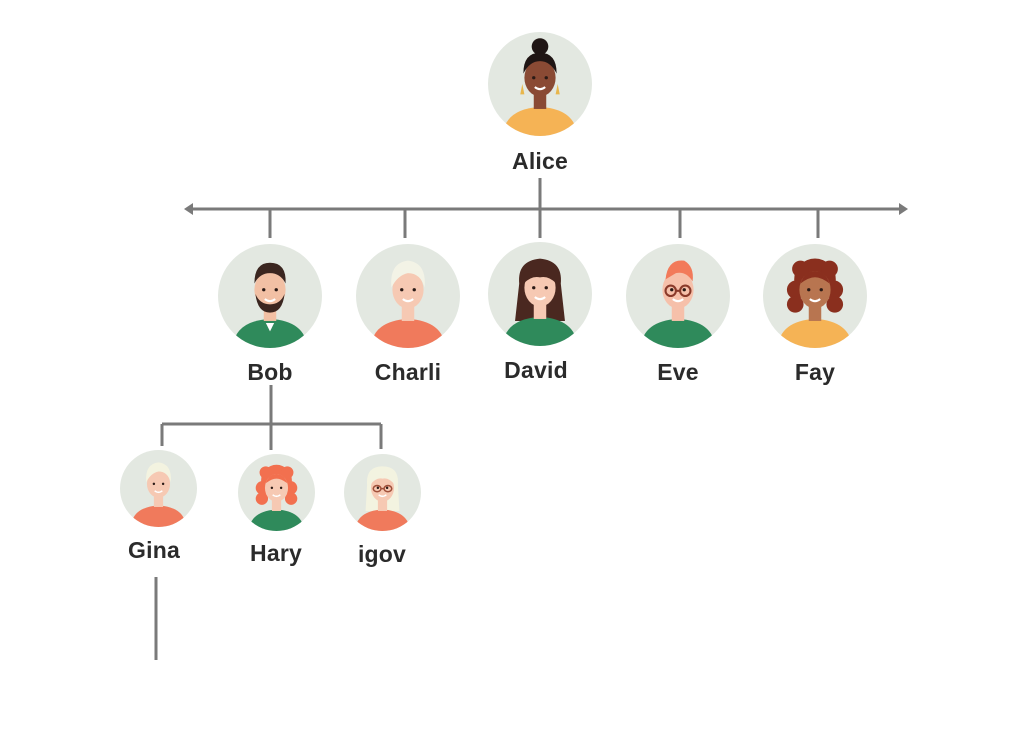 The height and width of the screenshot is (731, 1024). I want to click on right-arrow-icon, so click(903, 209).